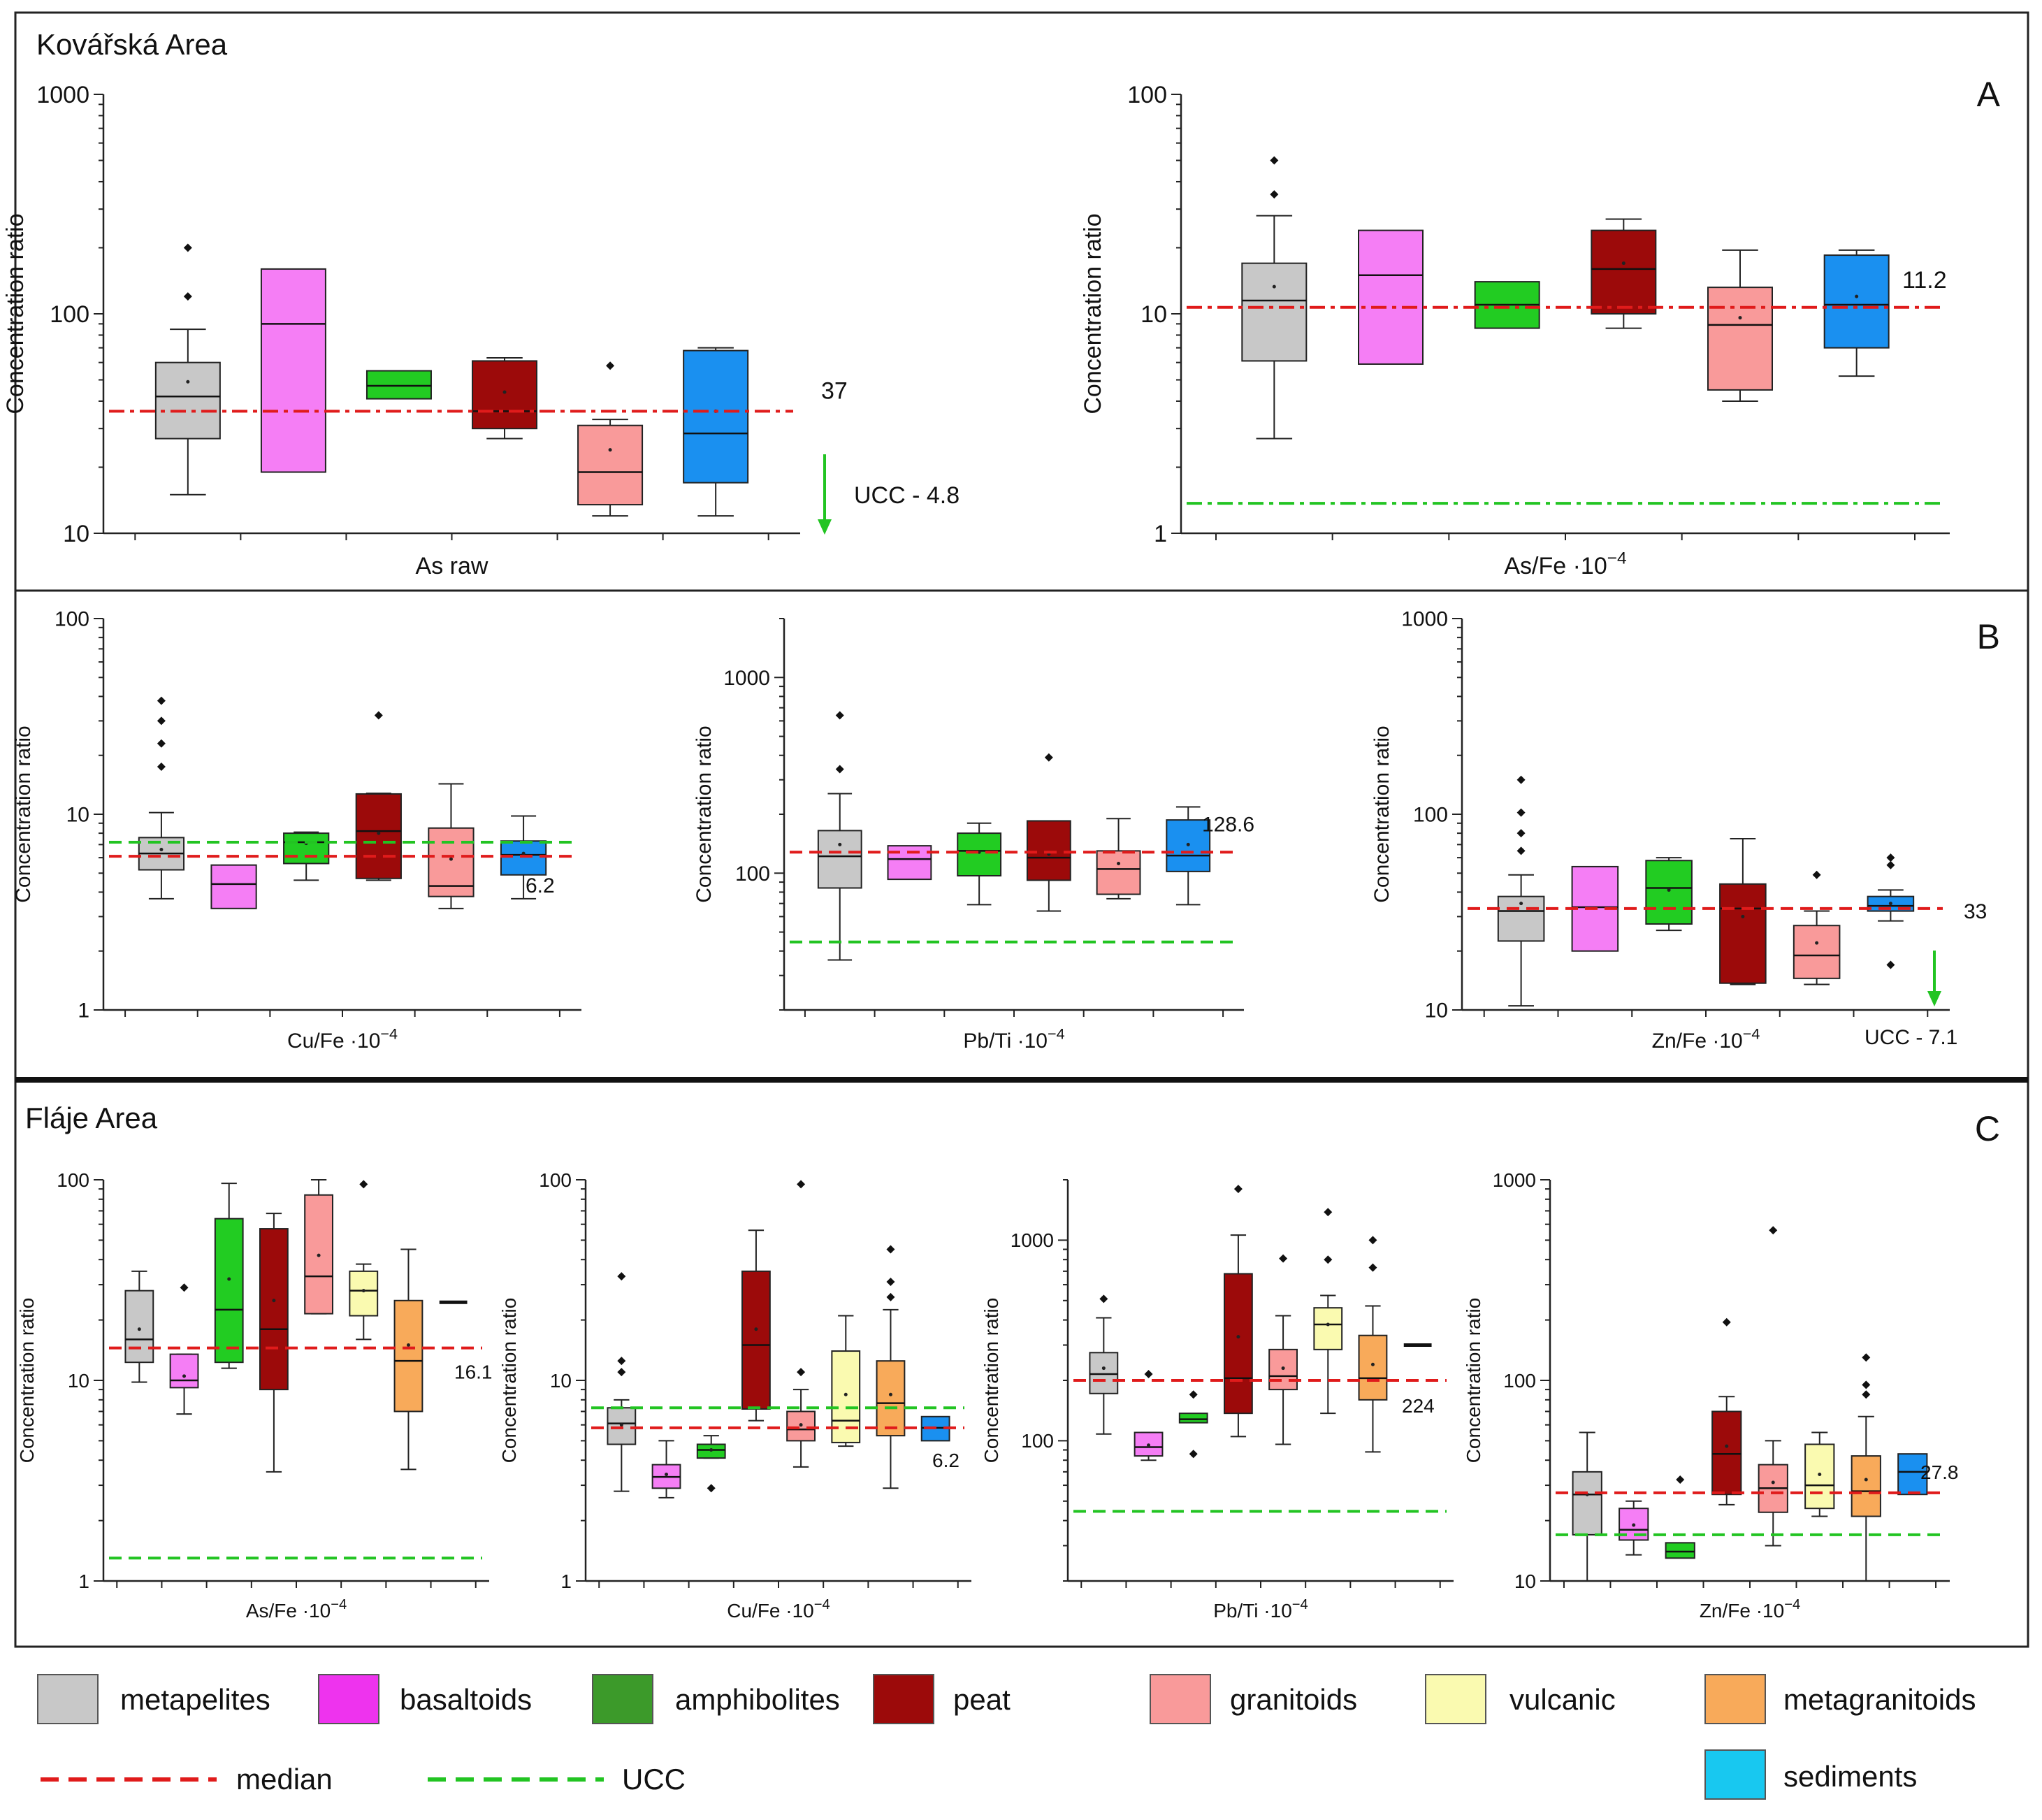 Image resolution: width=2042 pixels, height=1820 pixels. I want to click on chart-a2: 1 10 100 Concentration ratio As/Fe ·10−4 11.2, so click(1515, 331).